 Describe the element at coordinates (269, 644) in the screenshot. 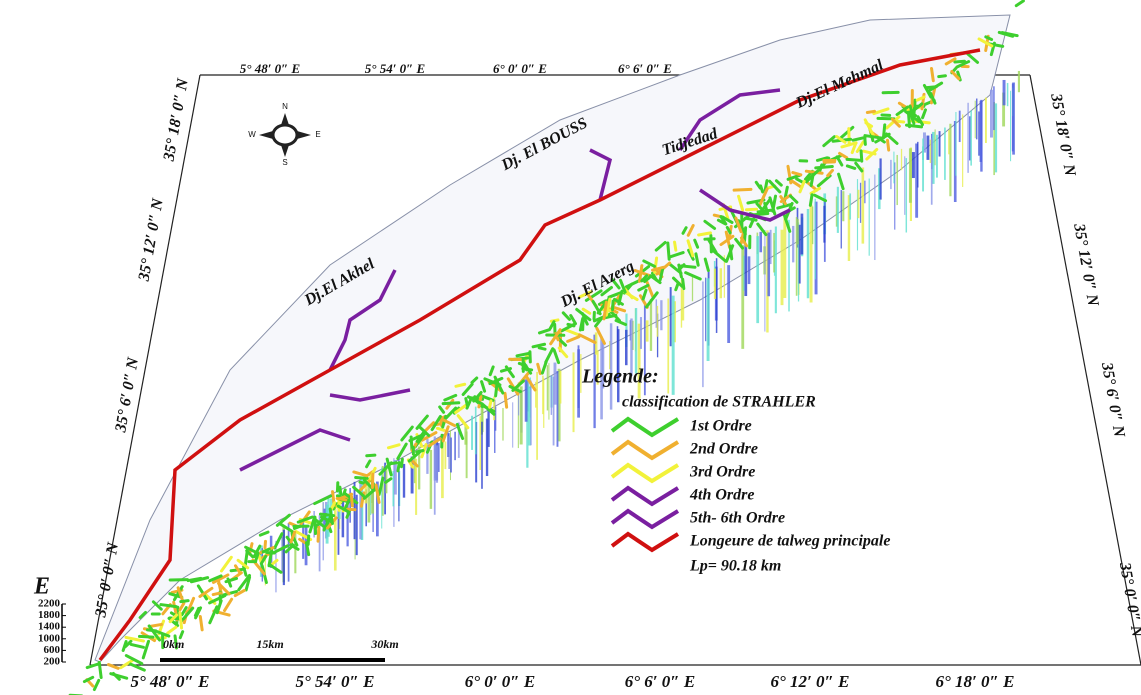

I see `scale-label: 15km` at that location.